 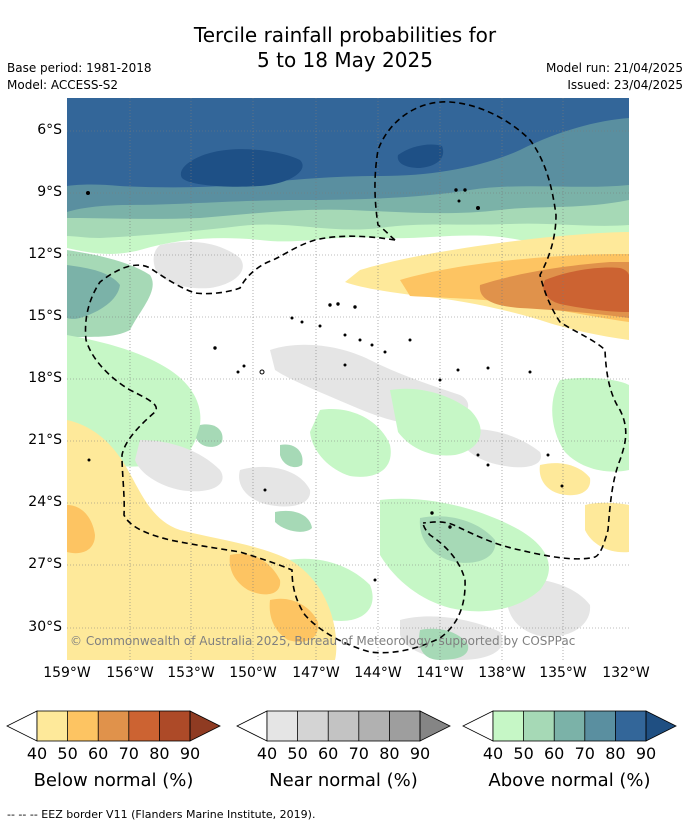 I want to click on below-colorbar-max-arrow, so click(x=205, y=726).